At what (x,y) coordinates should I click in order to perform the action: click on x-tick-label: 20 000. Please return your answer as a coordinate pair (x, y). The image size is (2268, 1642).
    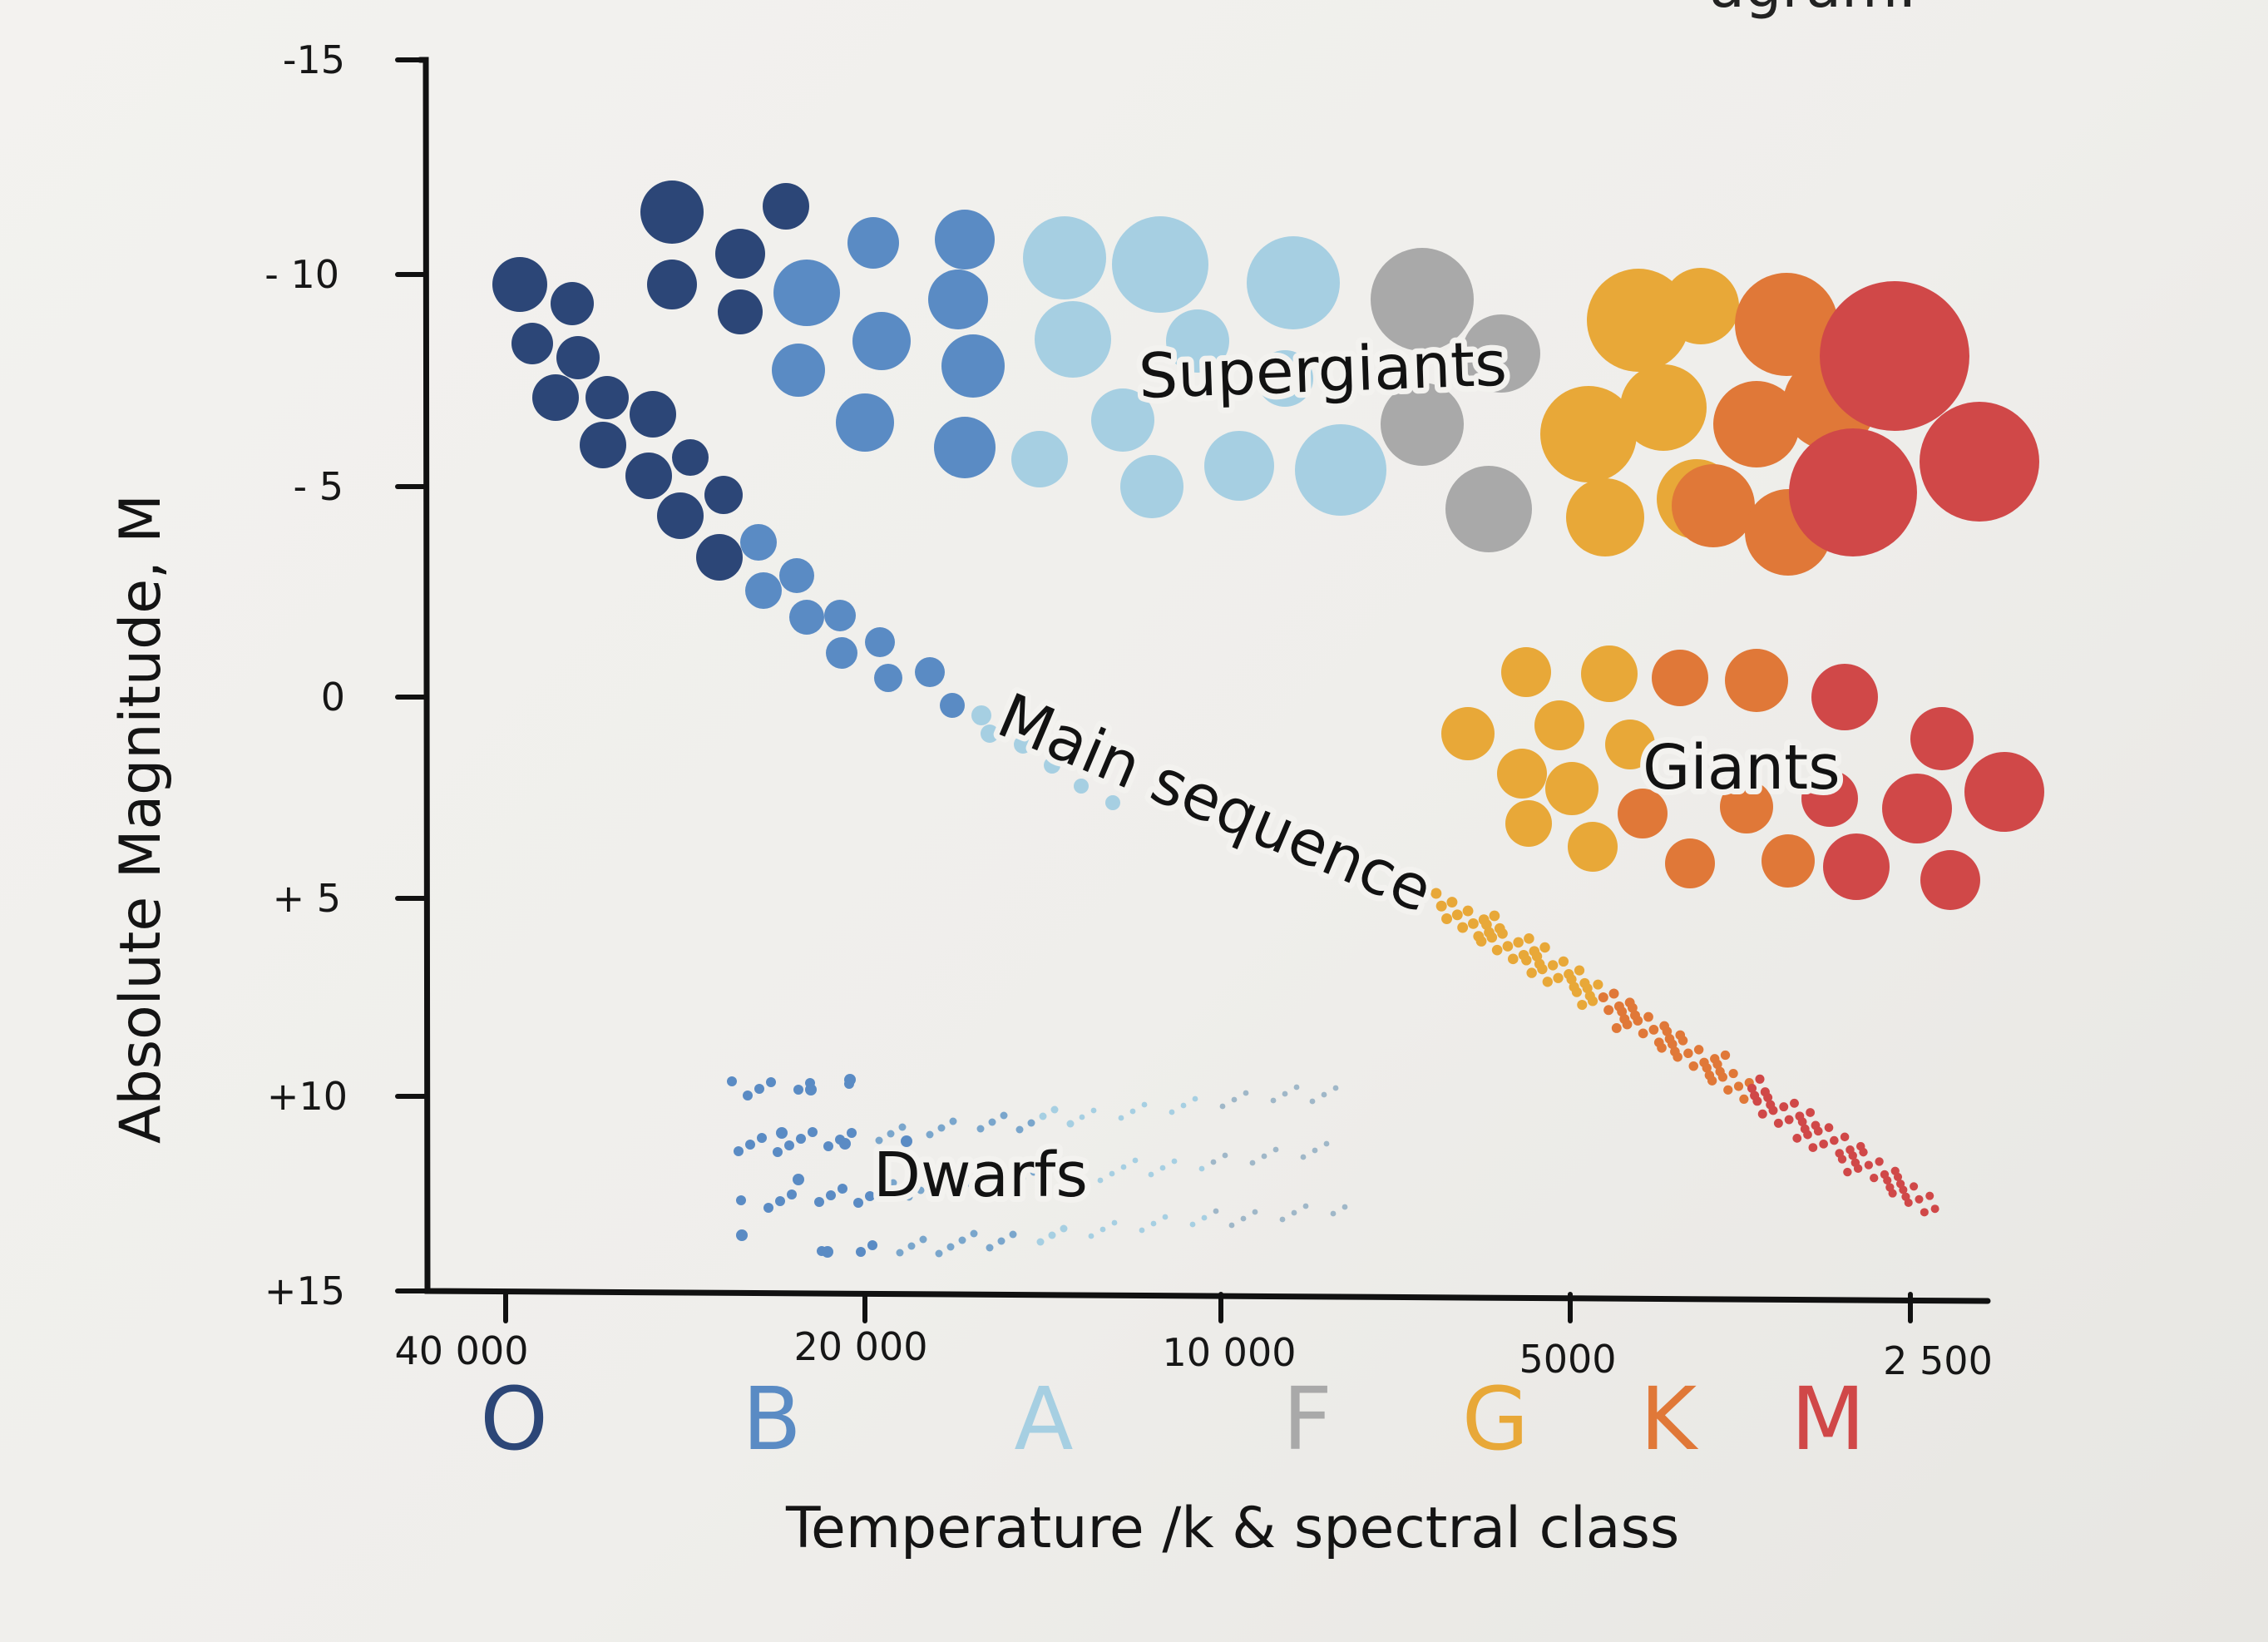
    Looking at the image, I should click on (861, 1346).